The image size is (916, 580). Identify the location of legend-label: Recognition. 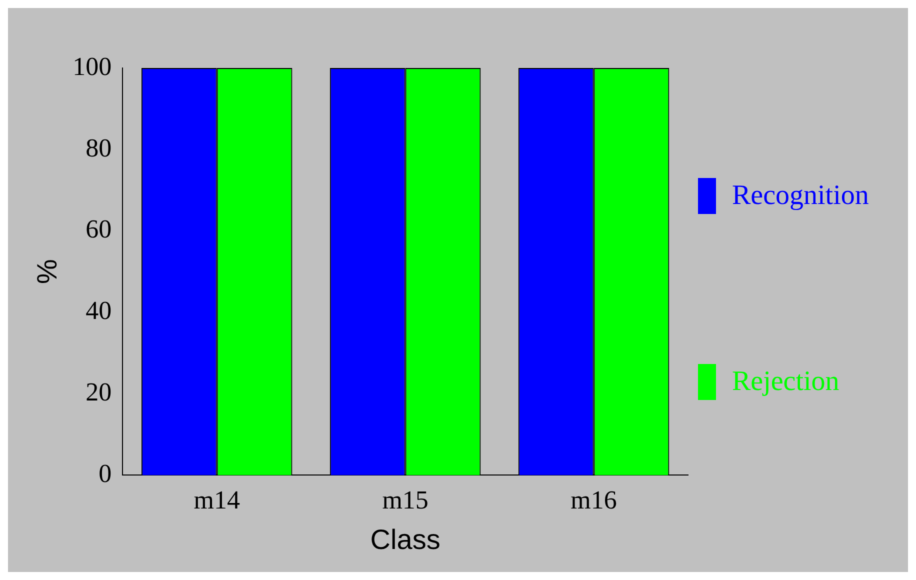
(800, 196).